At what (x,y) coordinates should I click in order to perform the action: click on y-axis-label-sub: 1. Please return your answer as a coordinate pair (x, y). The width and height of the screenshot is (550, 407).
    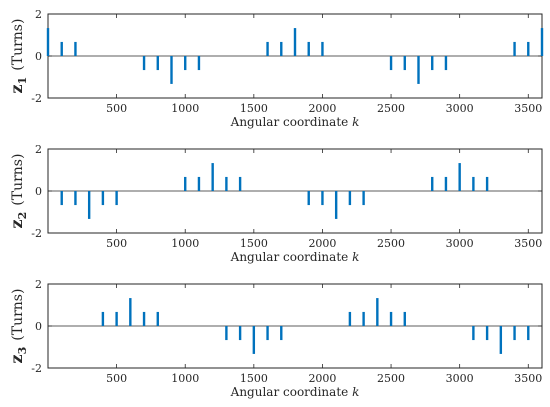
    Looking at the image, I should click on (22, 81).